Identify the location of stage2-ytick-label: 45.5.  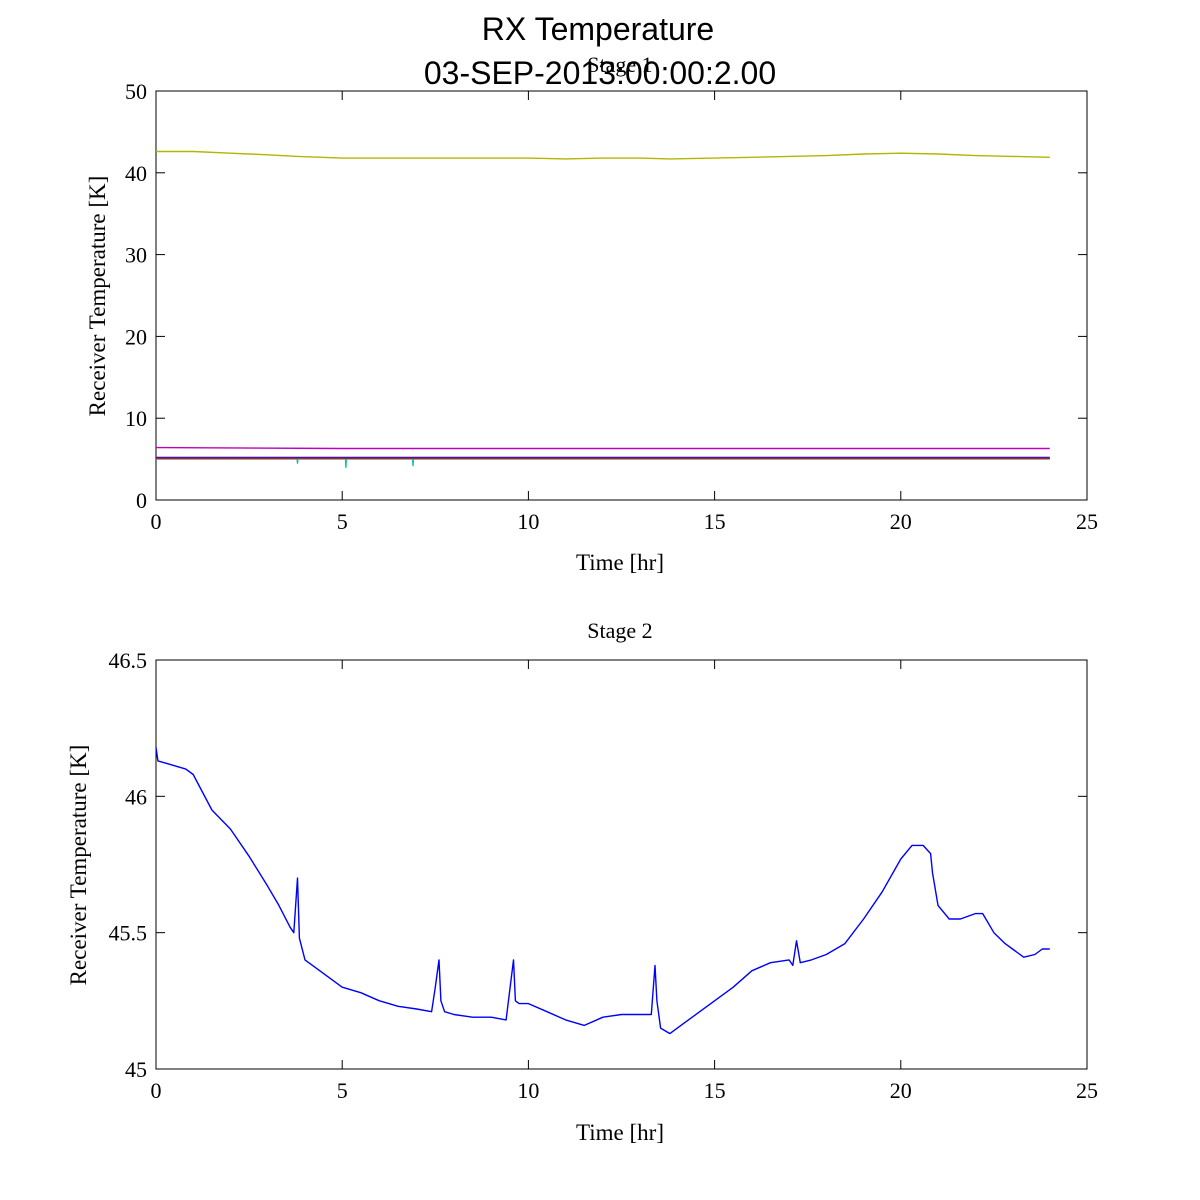
(128, 933).